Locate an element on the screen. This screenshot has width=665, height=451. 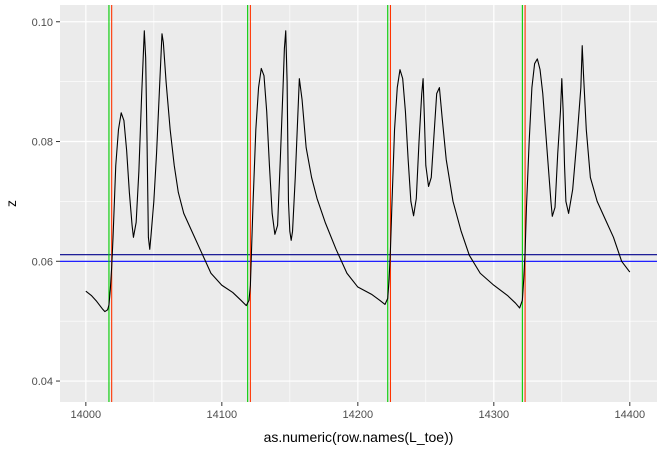
x-tick-label: 14100 is located at coordinates (222, 415).